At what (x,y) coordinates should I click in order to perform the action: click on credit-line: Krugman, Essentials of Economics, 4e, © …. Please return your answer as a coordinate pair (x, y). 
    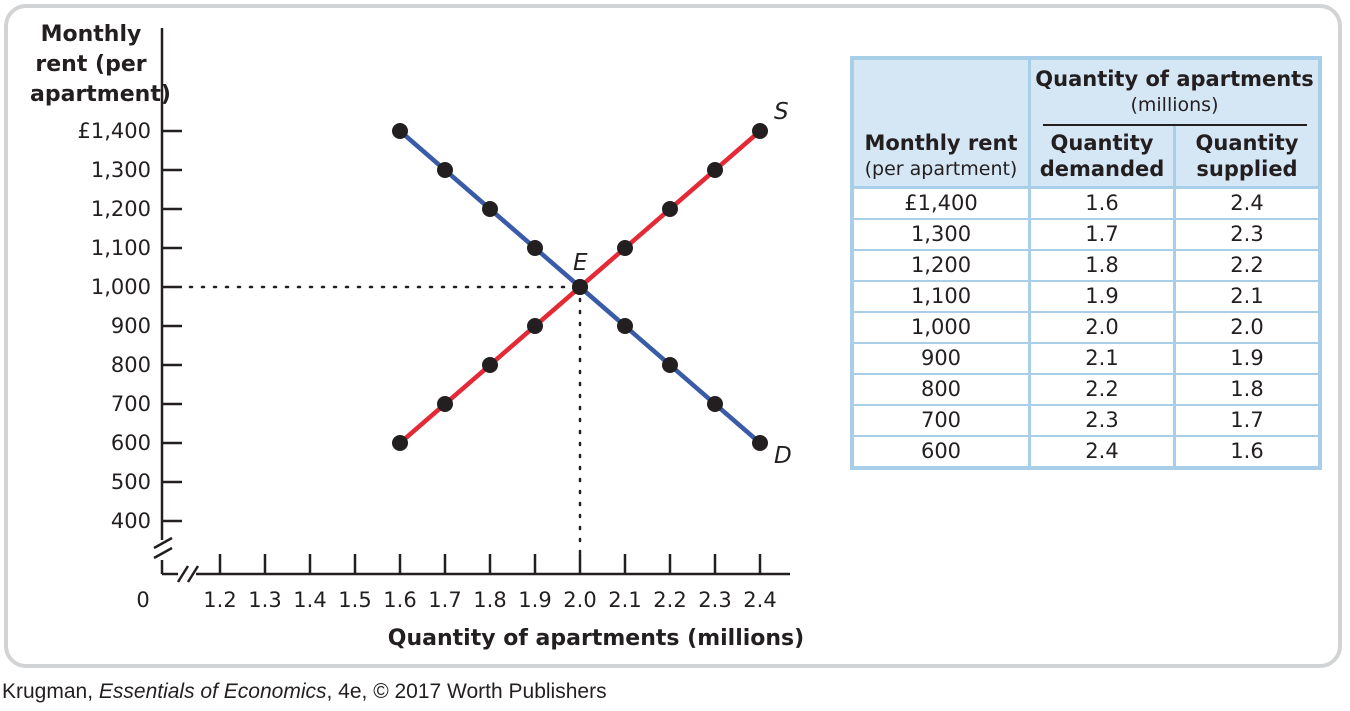
    Looking at the image, I should click on (304, 692).